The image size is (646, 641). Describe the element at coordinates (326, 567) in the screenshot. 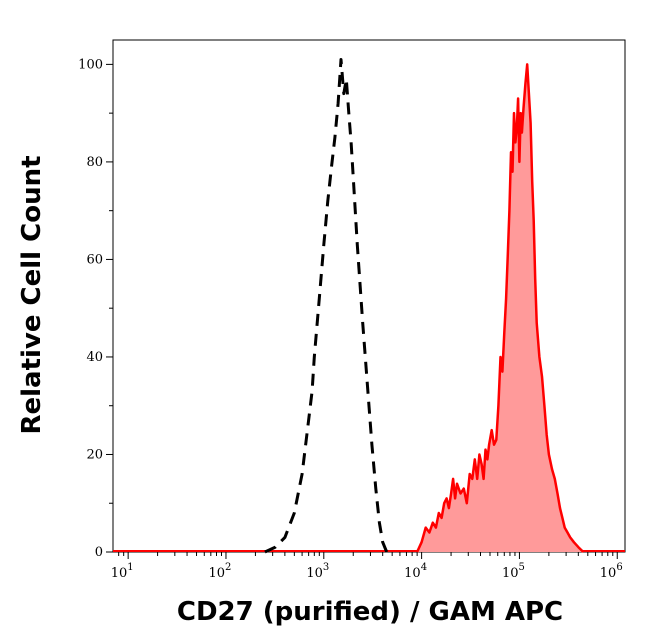

I see `x-tick-exponent: 3` at that location.